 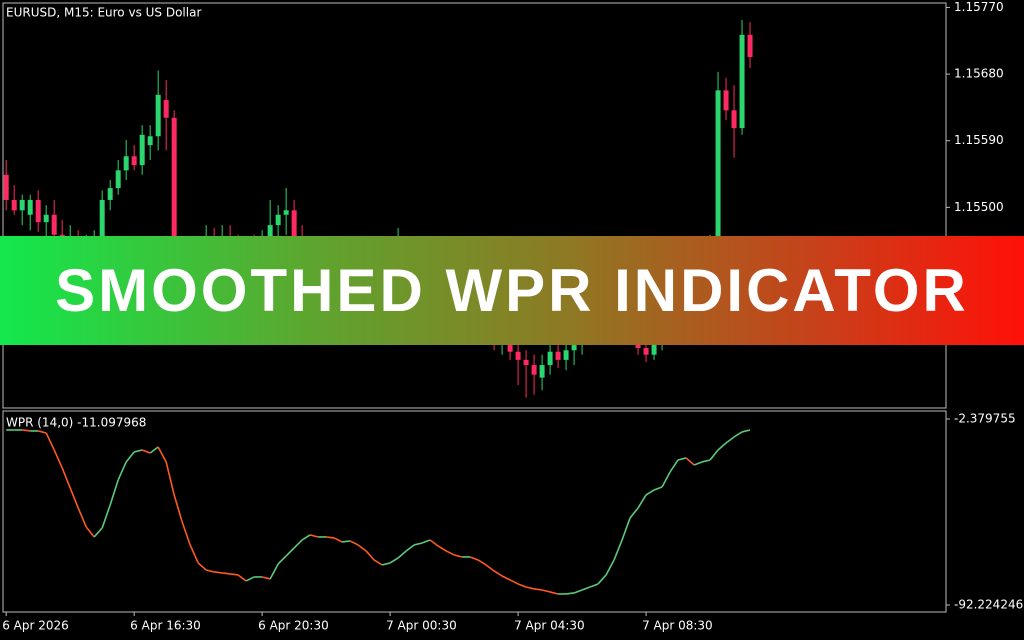 What do you see at coordinates (165, 626) in the screenshot?
I see `x-tick-label: 6 Apr 16:30` at bounding box center [165, 626].